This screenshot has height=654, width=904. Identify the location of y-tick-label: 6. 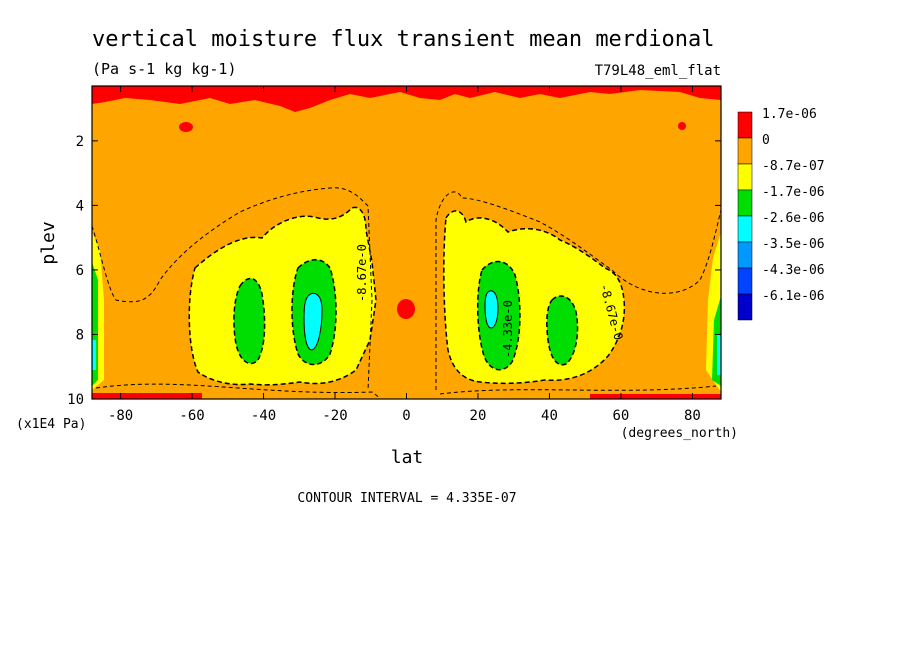
(80, 271).